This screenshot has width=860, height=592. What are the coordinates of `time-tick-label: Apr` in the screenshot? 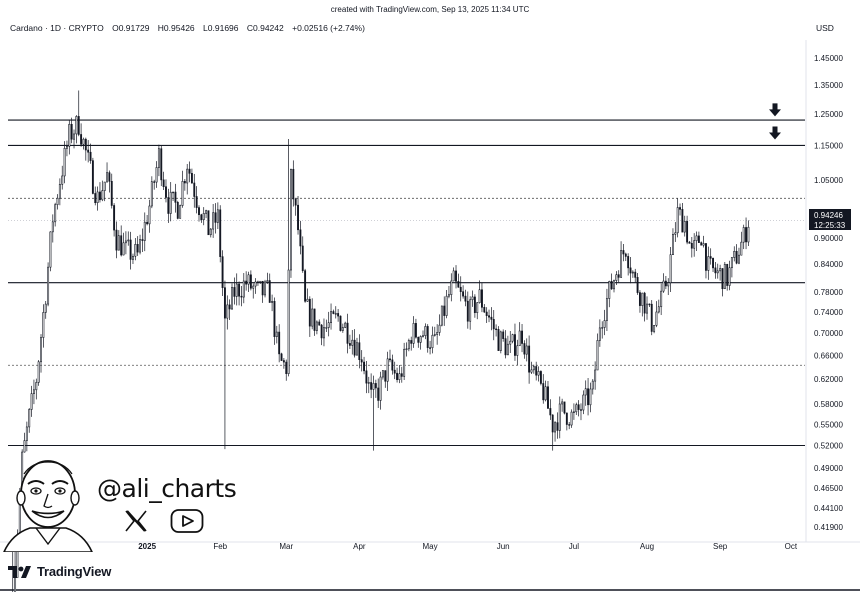 It's located at (359, 546).